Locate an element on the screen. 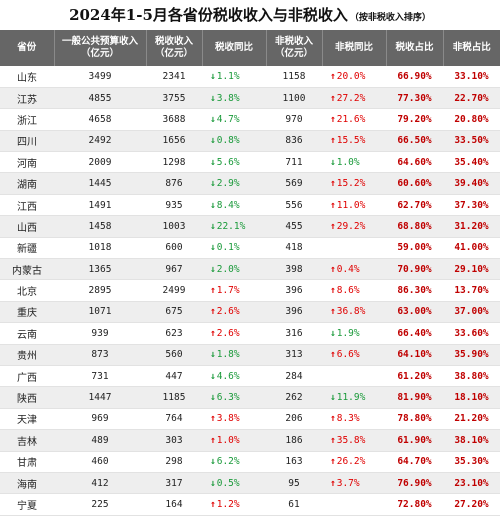  nontax-share-cell: 22.70% is located at coordinates (471, 98).